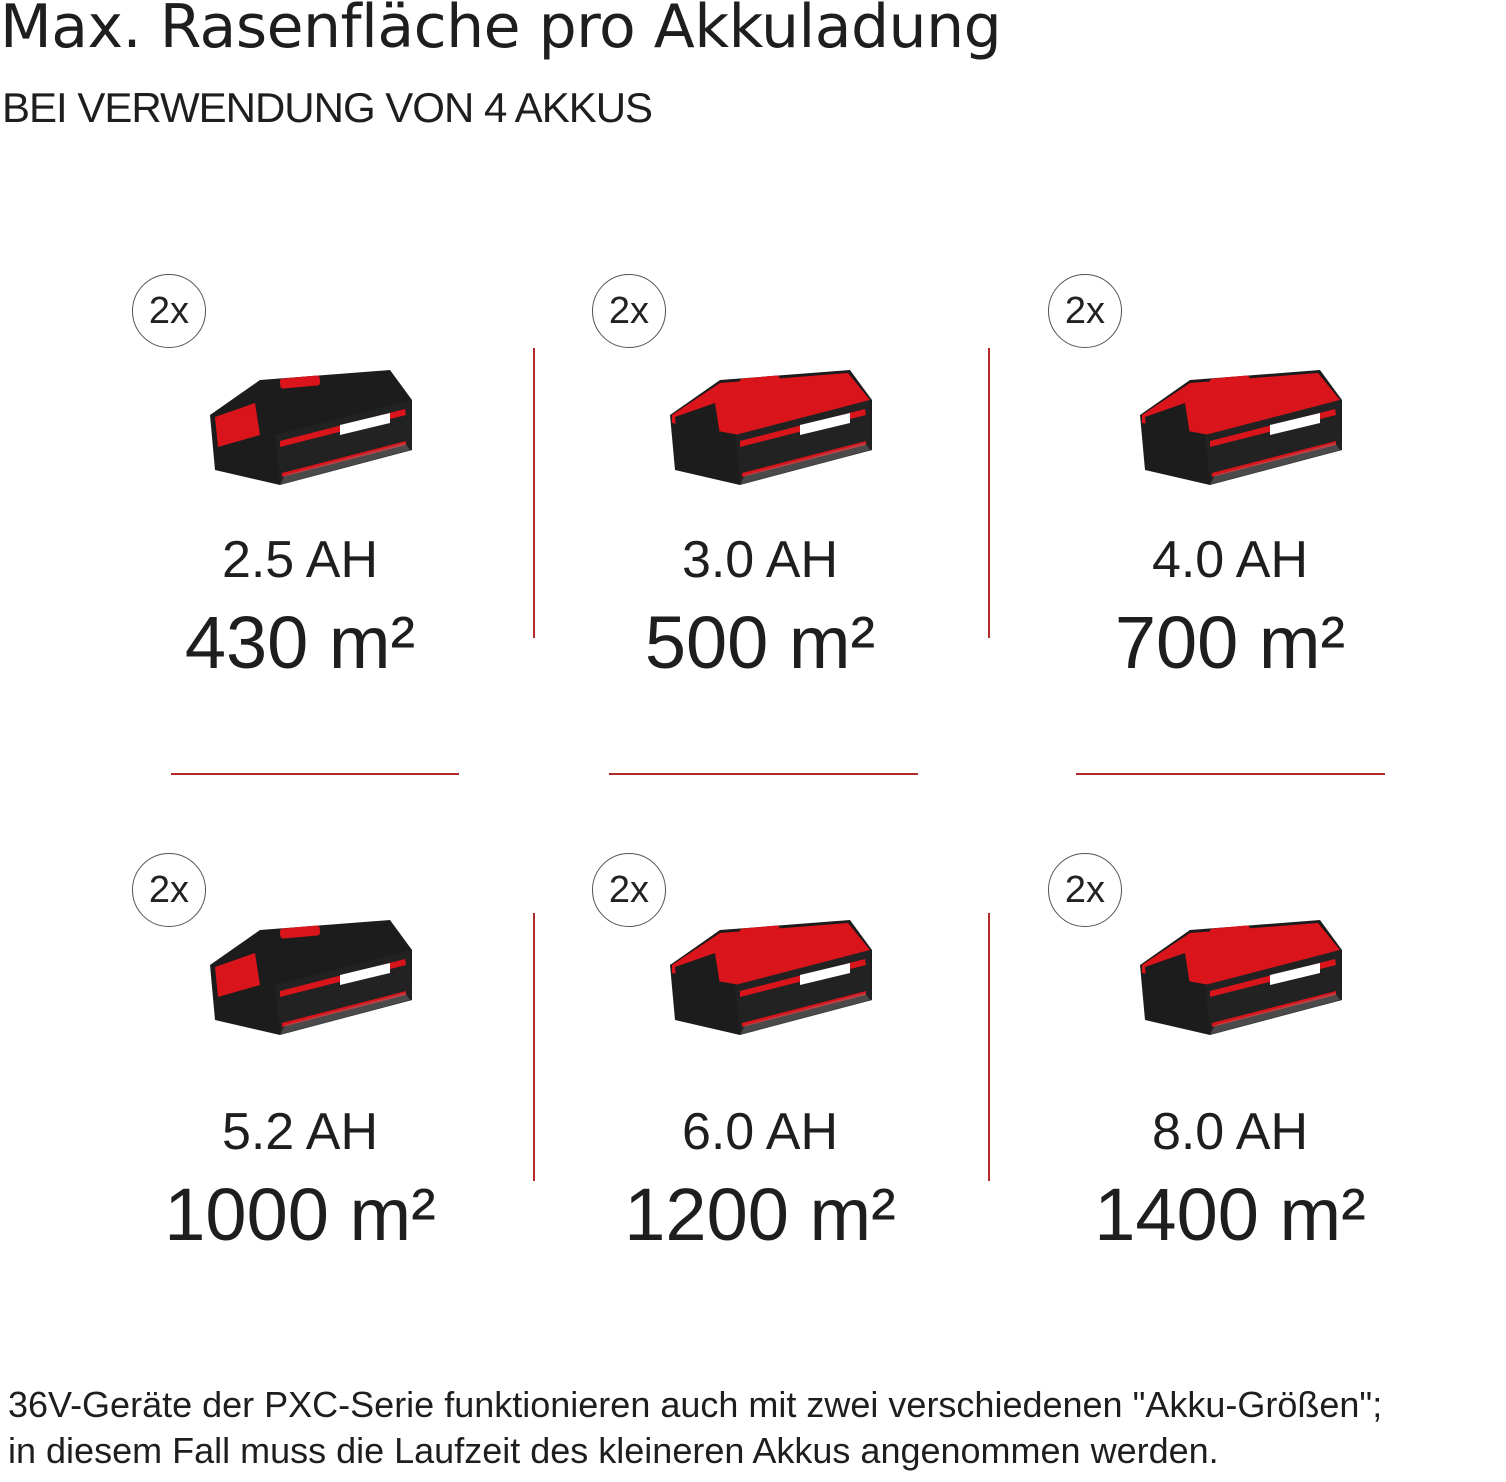  What do you see at coordinates (760, 1214) in the screenshot?
I see `lawn-area: 1200 m²` at bounding box center [760, 1214].